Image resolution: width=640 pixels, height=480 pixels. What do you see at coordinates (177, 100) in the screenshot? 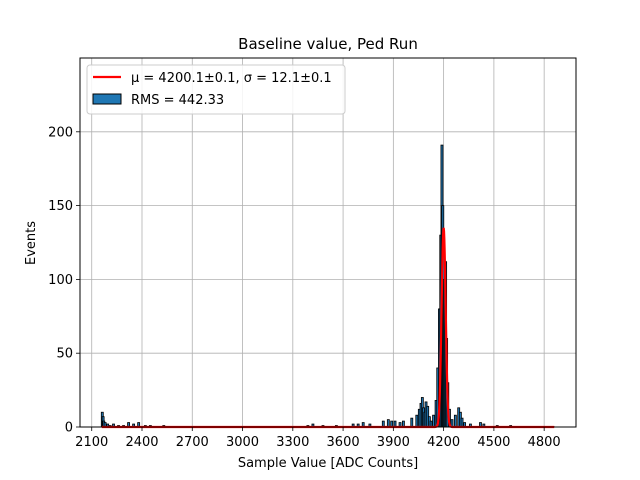
I see `legend-rms-label: RMS = 442.33` at bounding box center [177, 100].